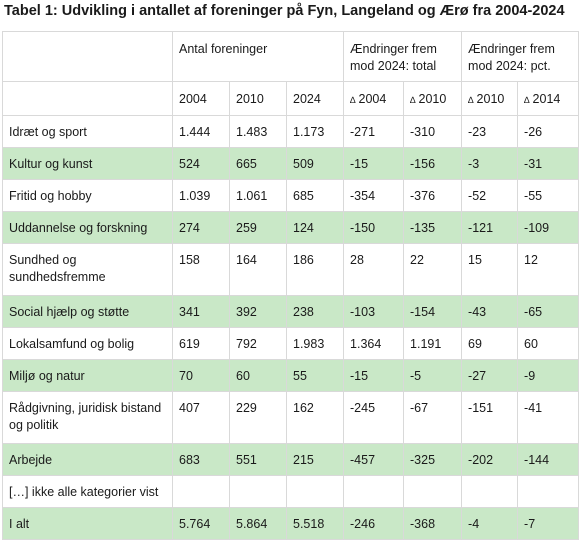  I want to click on table-cell: -156, so click(433, 163).